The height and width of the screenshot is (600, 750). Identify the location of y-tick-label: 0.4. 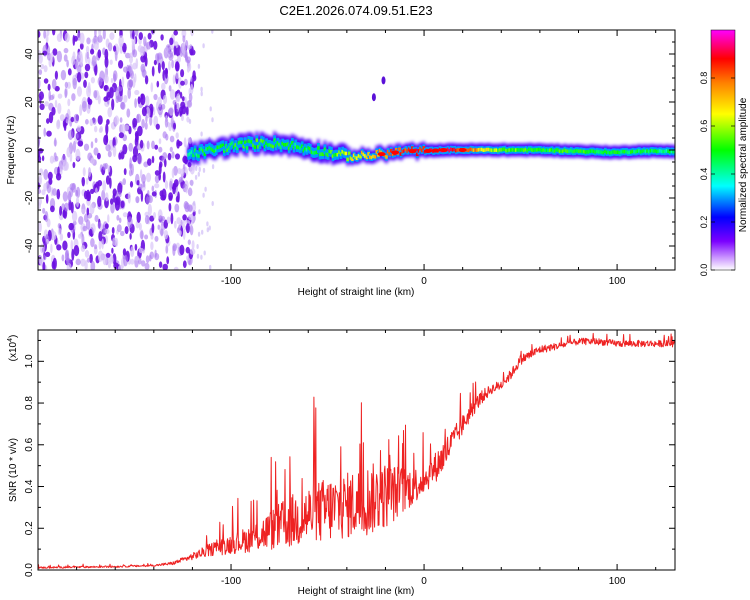
(29, 486).